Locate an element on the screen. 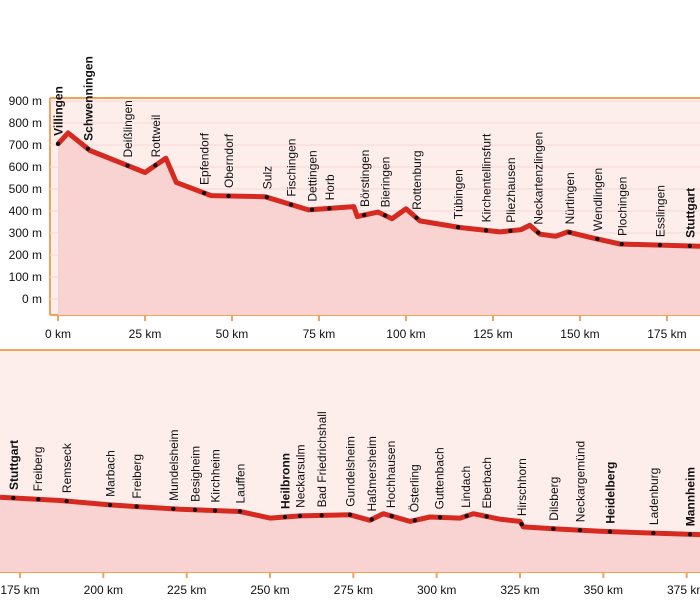 Image resolution: width=700 pixels, height=608 pixels. place-label: Esslingen is located at coordinates (661, 211).